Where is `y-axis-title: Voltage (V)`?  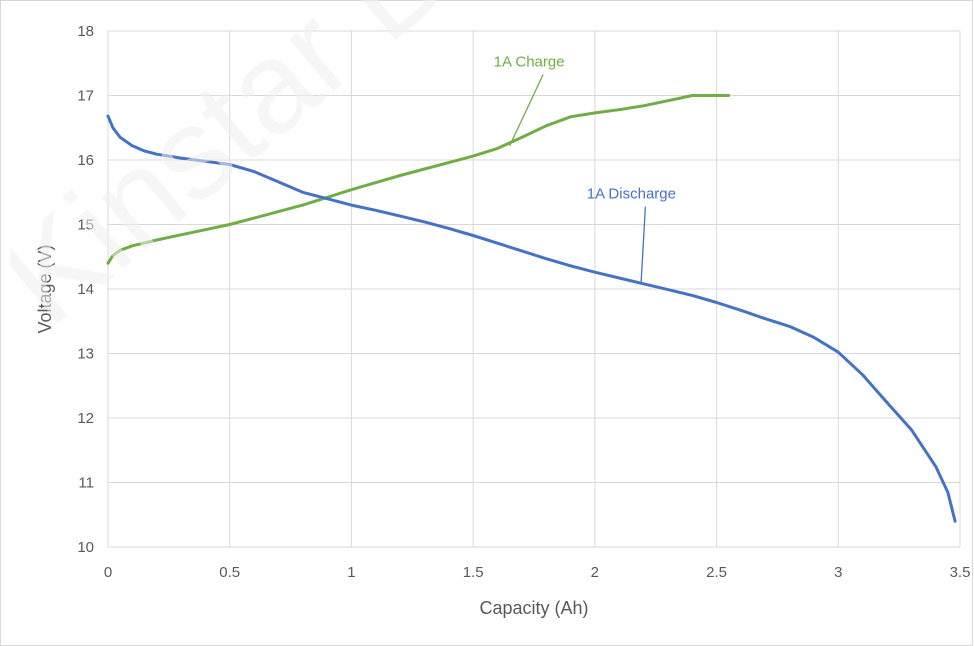
y-axis-title: Voltage (V) is located at coordinates (45, 288).